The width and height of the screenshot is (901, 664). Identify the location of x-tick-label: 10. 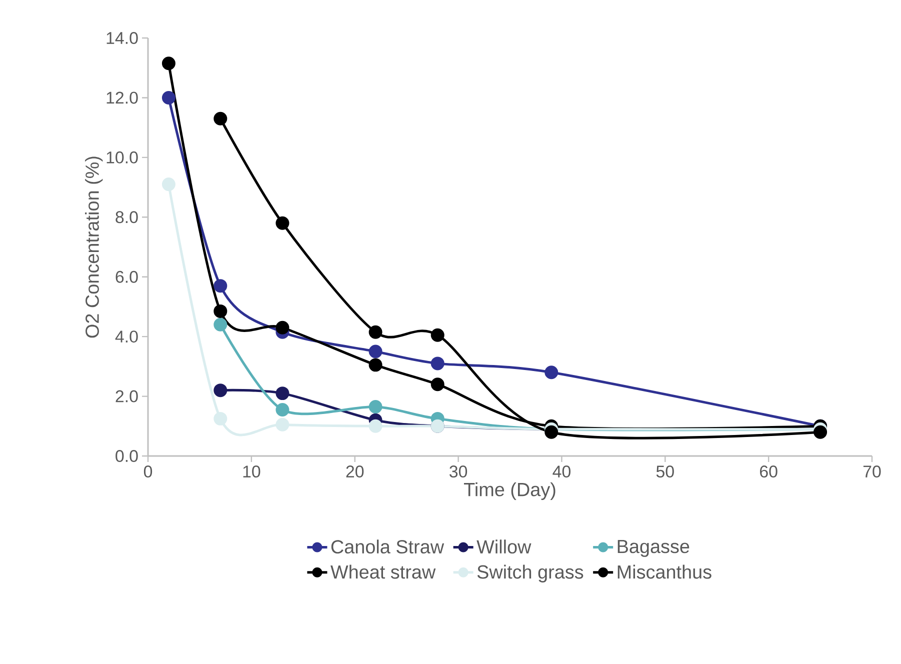
(251, 472).